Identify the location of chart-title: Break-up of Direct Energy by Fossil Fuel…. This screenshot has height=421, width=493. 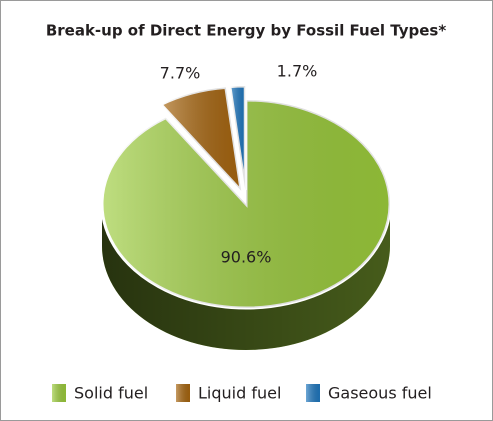
(246, 31).